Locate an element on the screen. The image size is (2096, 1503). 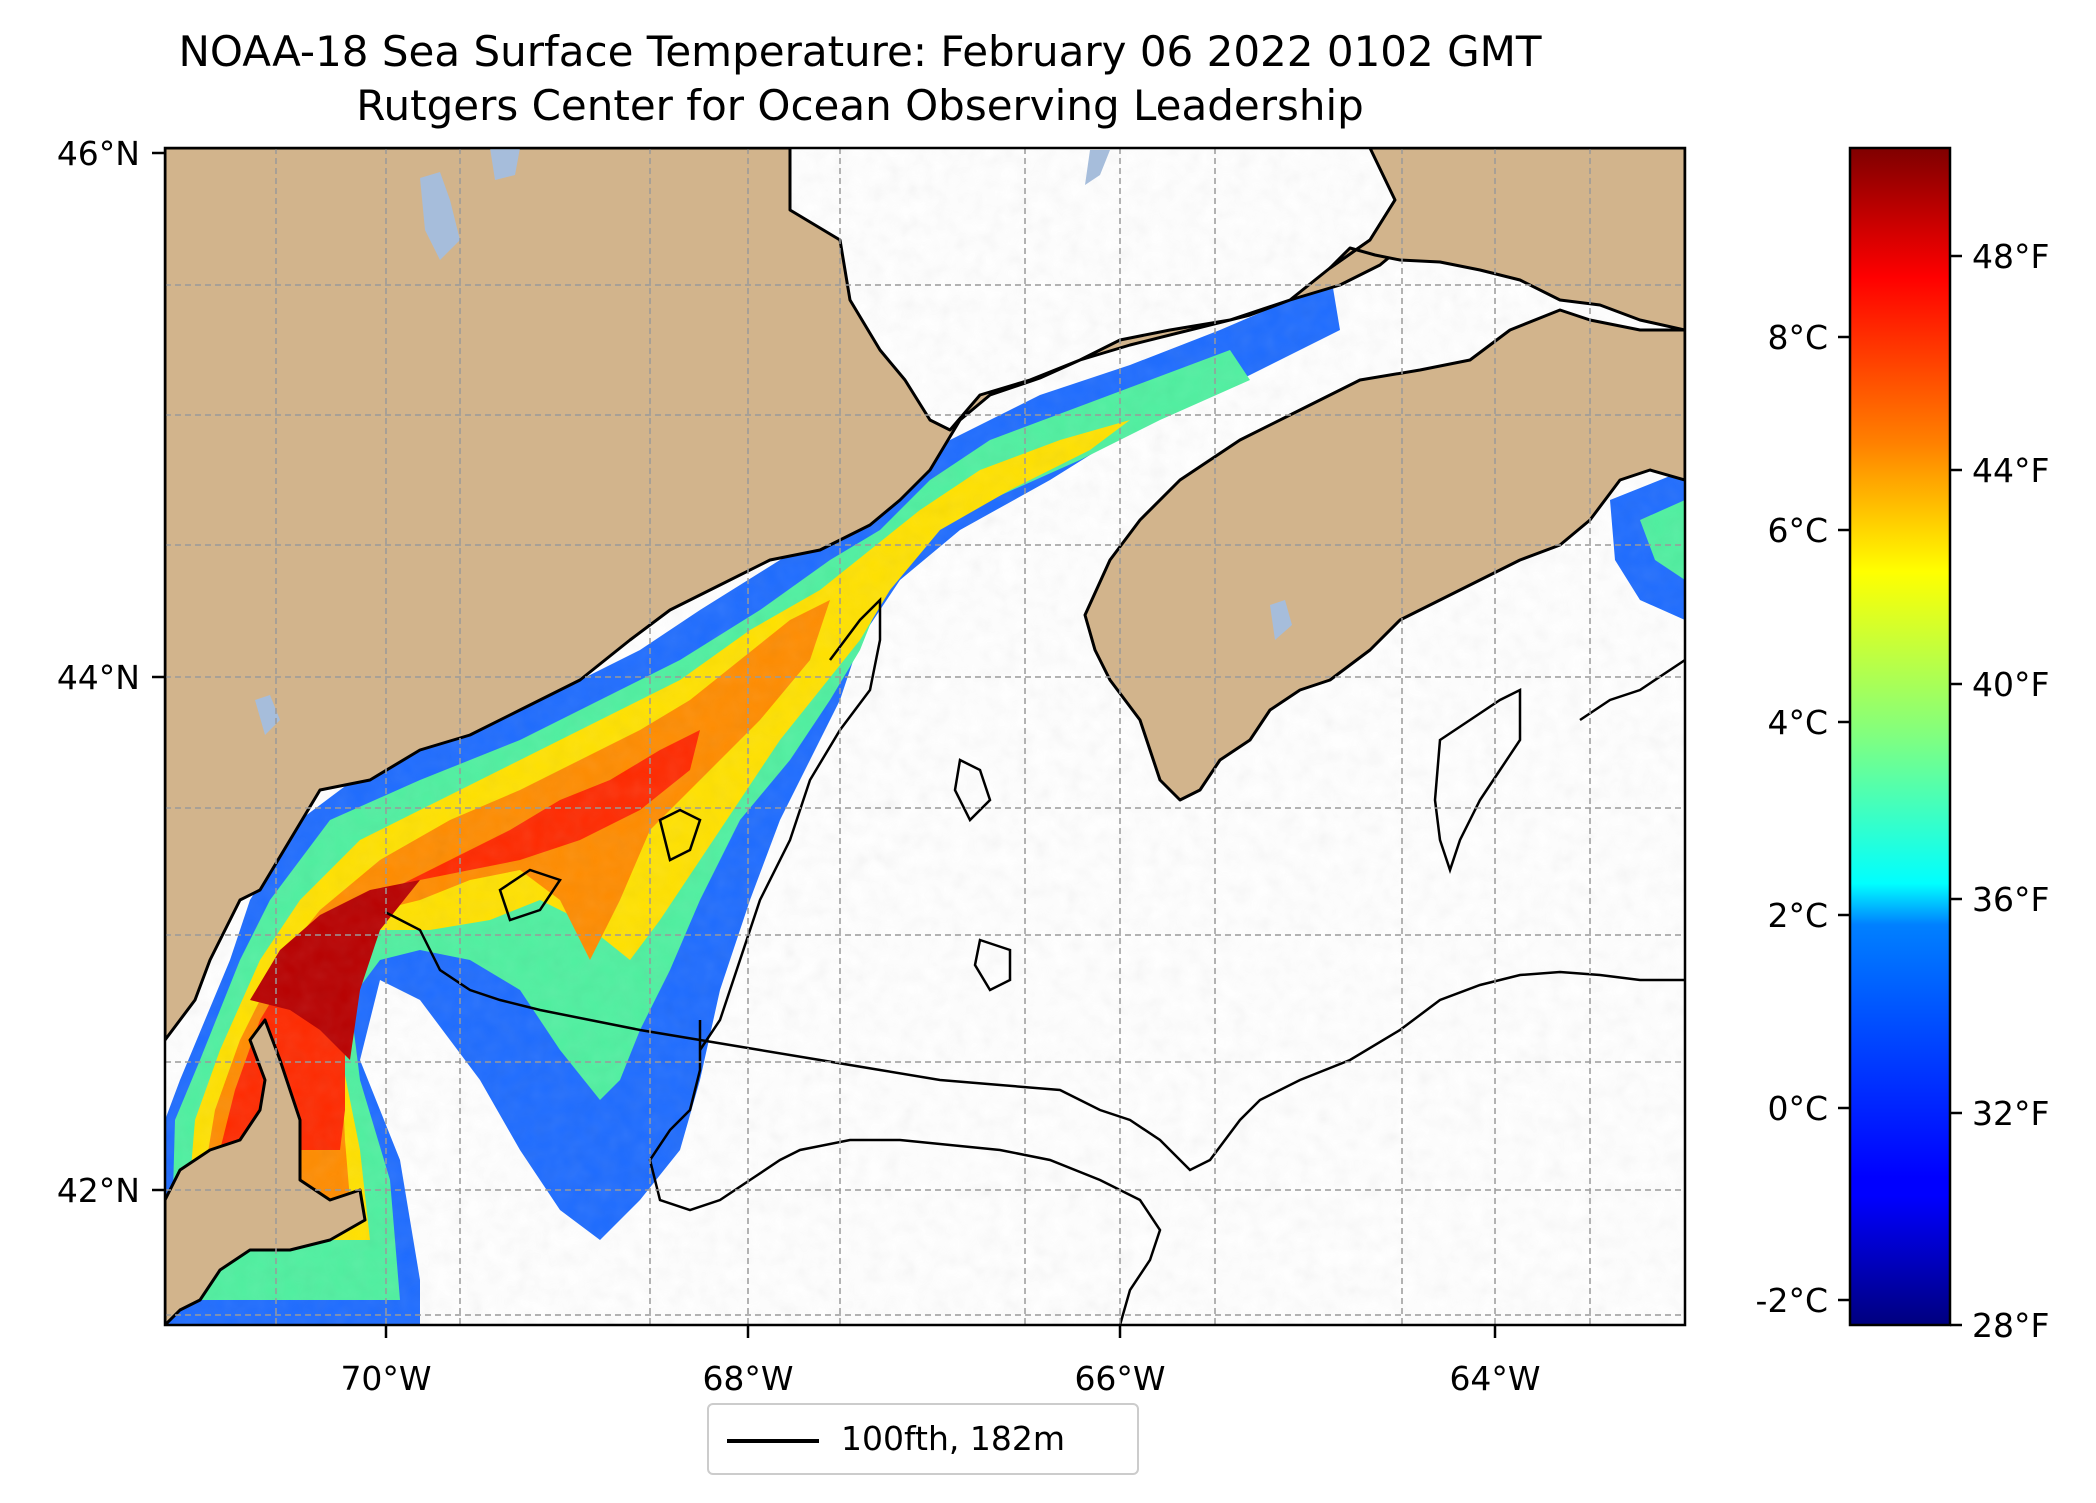
map-legend: 100fth, 182m is located at coordinates (923, 1439).